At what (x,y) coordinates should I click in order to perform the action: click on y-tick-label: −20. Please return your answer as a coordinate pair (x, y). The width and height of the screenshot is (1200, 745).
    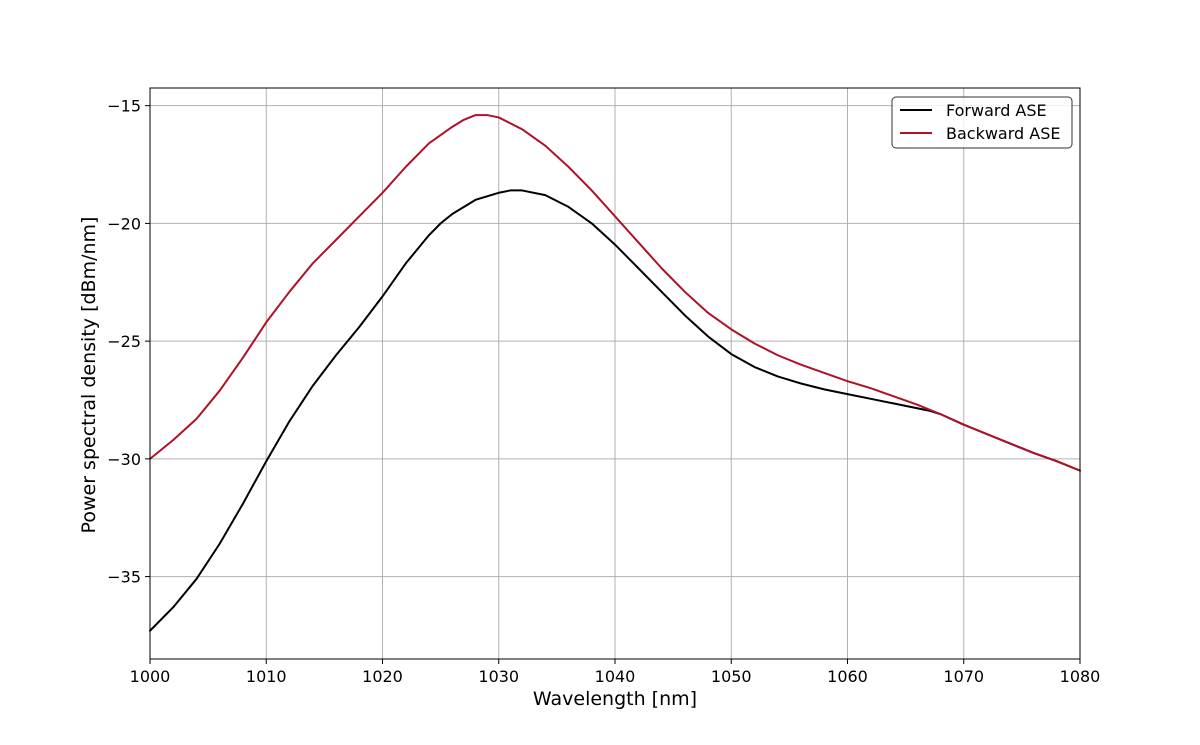
    Looking at the image, I should click on (124, 223).